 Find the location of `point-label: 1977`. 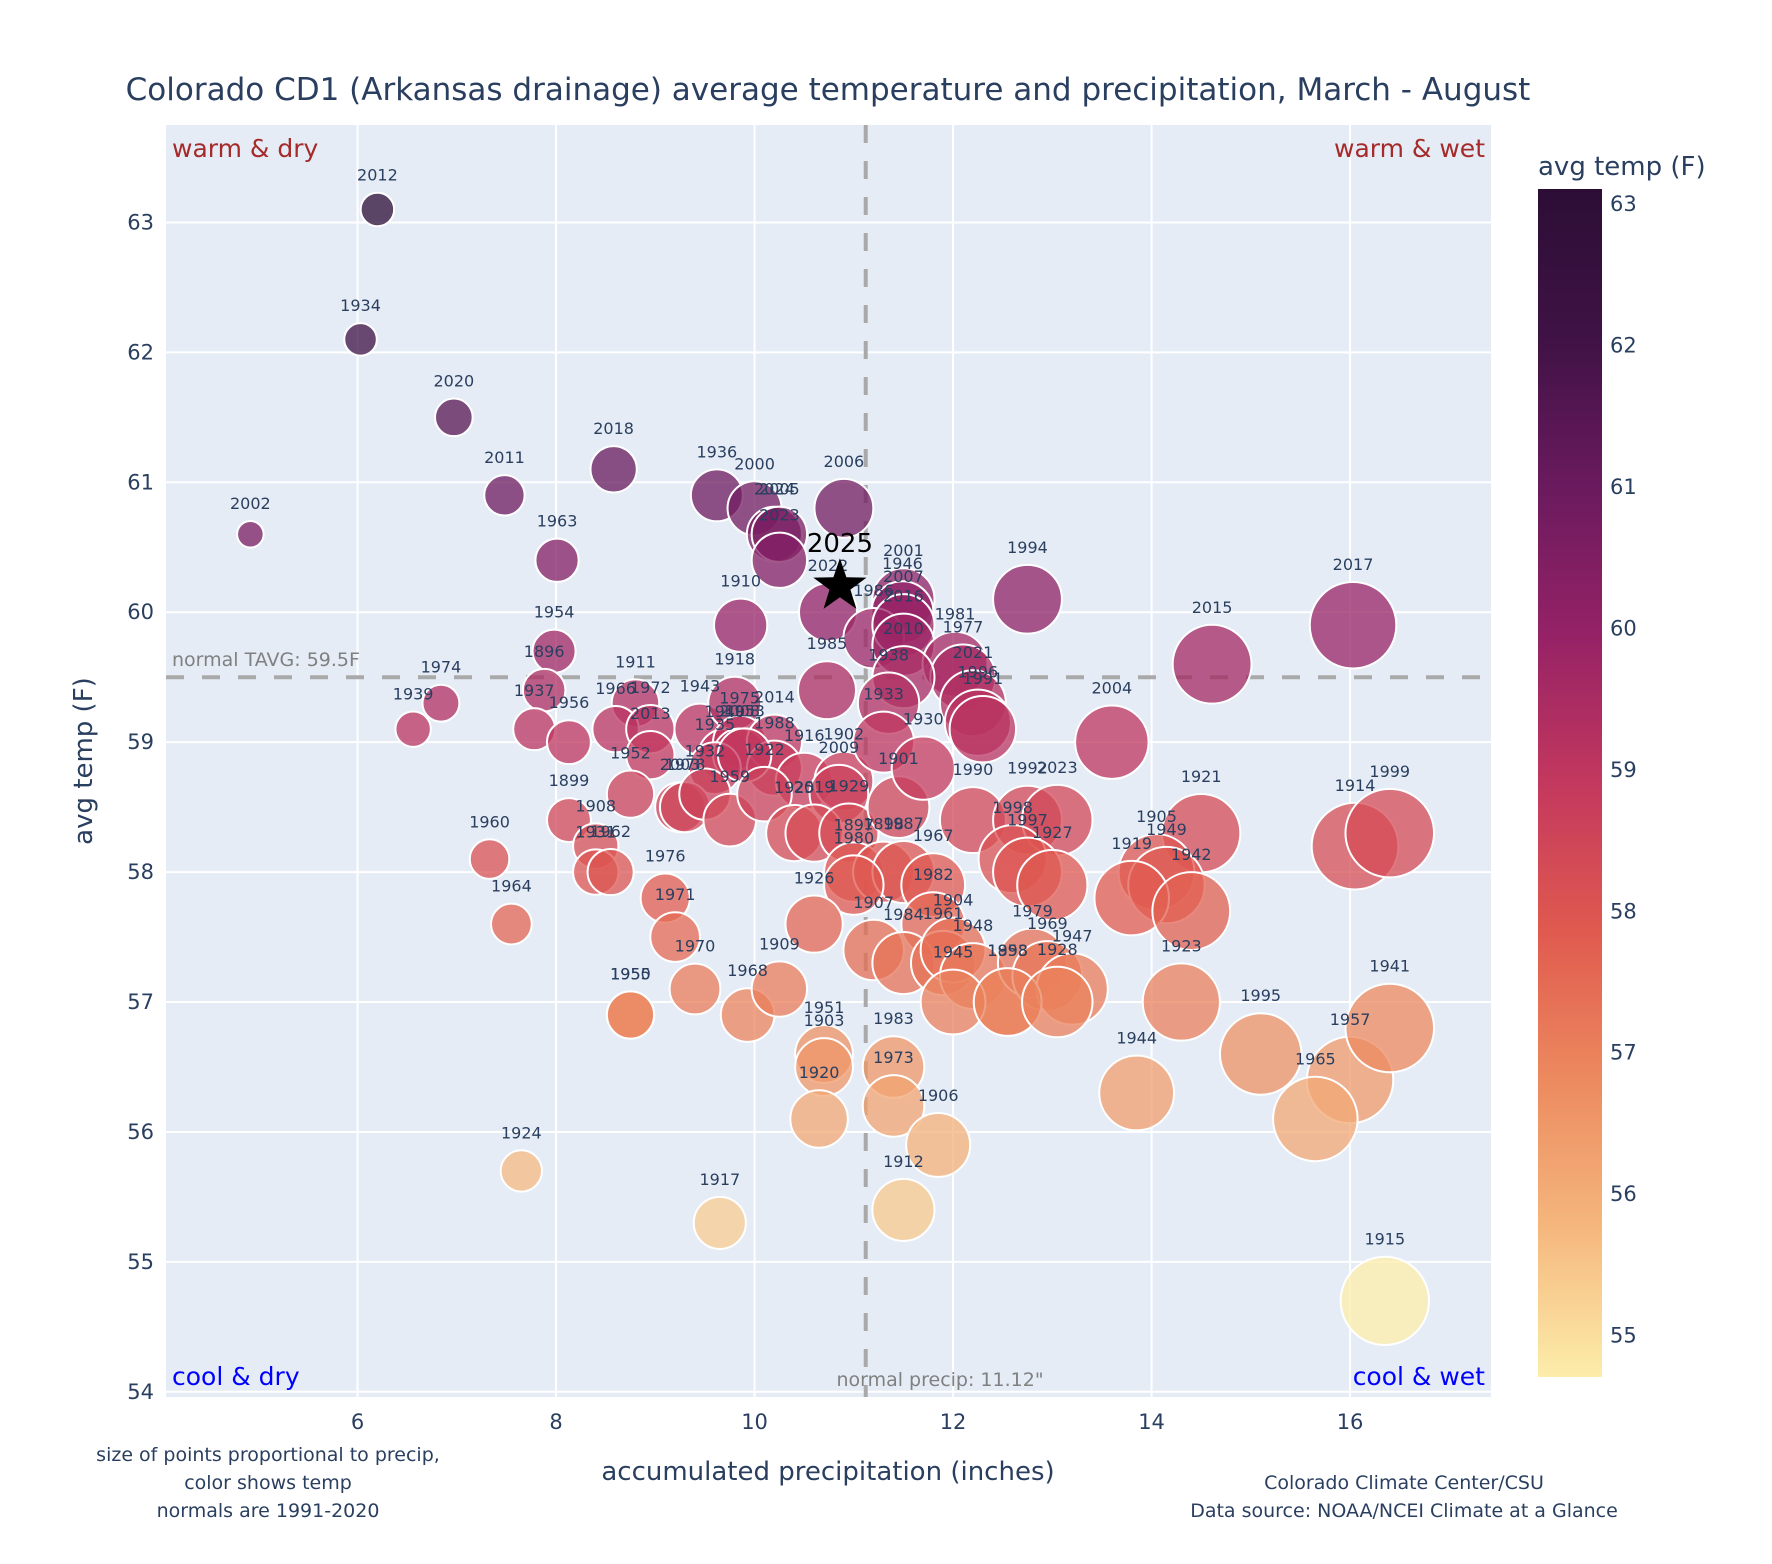

point-label: 1977 is located at coordinates (963, 627).